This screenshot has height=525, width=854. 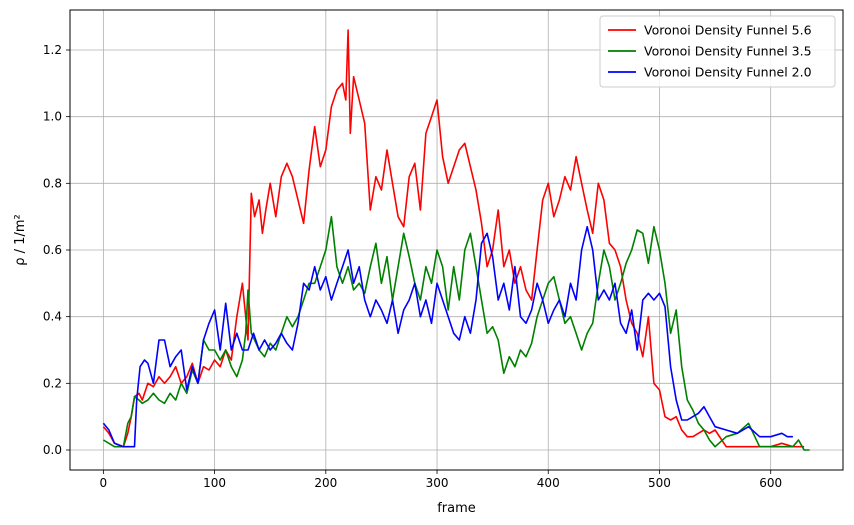 I want to click on x-axis-label: frame, so click(x=456, y=508).